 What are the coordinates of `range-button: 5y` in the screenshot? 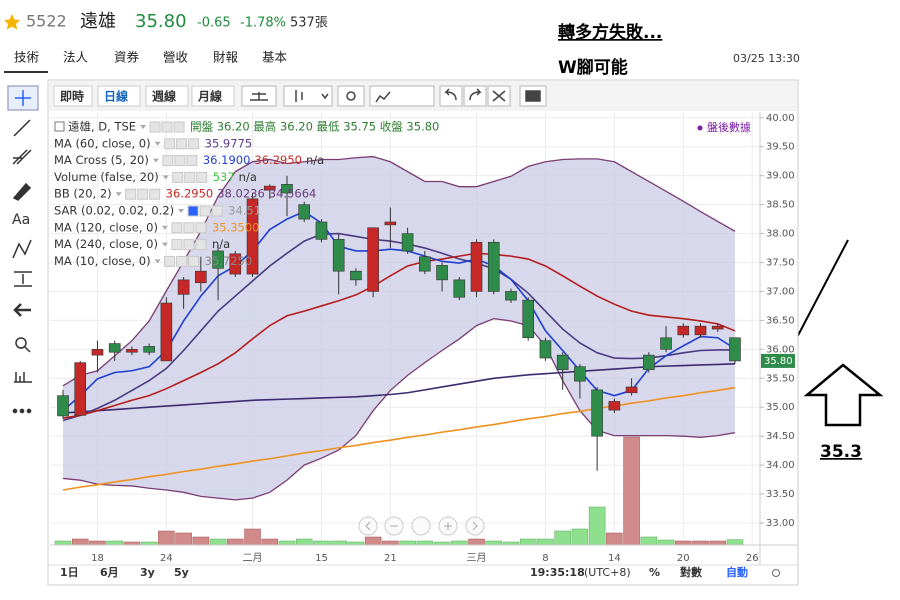 It's located at (181, 572).